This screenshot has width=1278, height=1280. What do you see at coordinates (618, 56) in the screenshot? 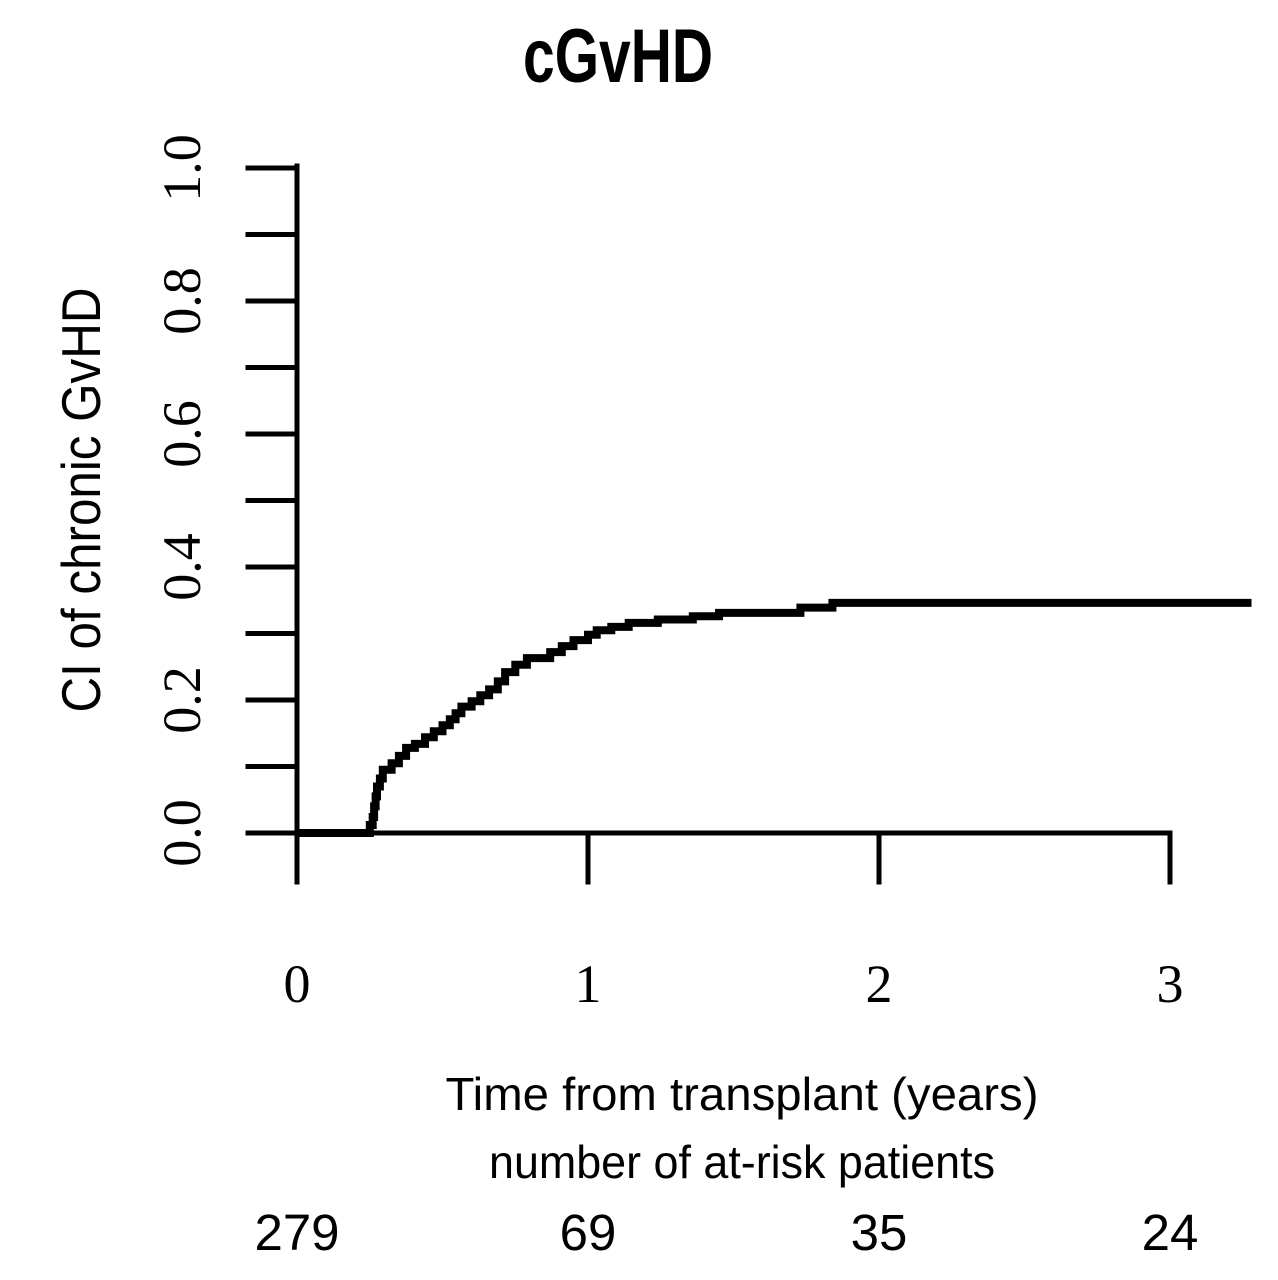
I see `chart-title: cGvHD` at bounding box center [618, 56].